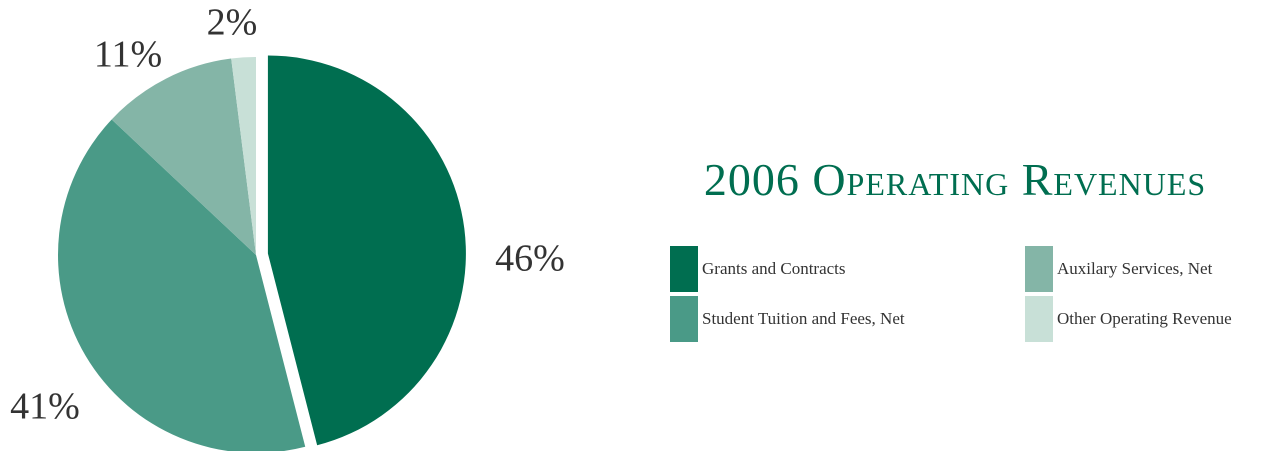 Image resolution: width=1286 pixels, height=451 pixels. I want to click on legend-label: Auxilary Services, Net, so click(1135, 268).